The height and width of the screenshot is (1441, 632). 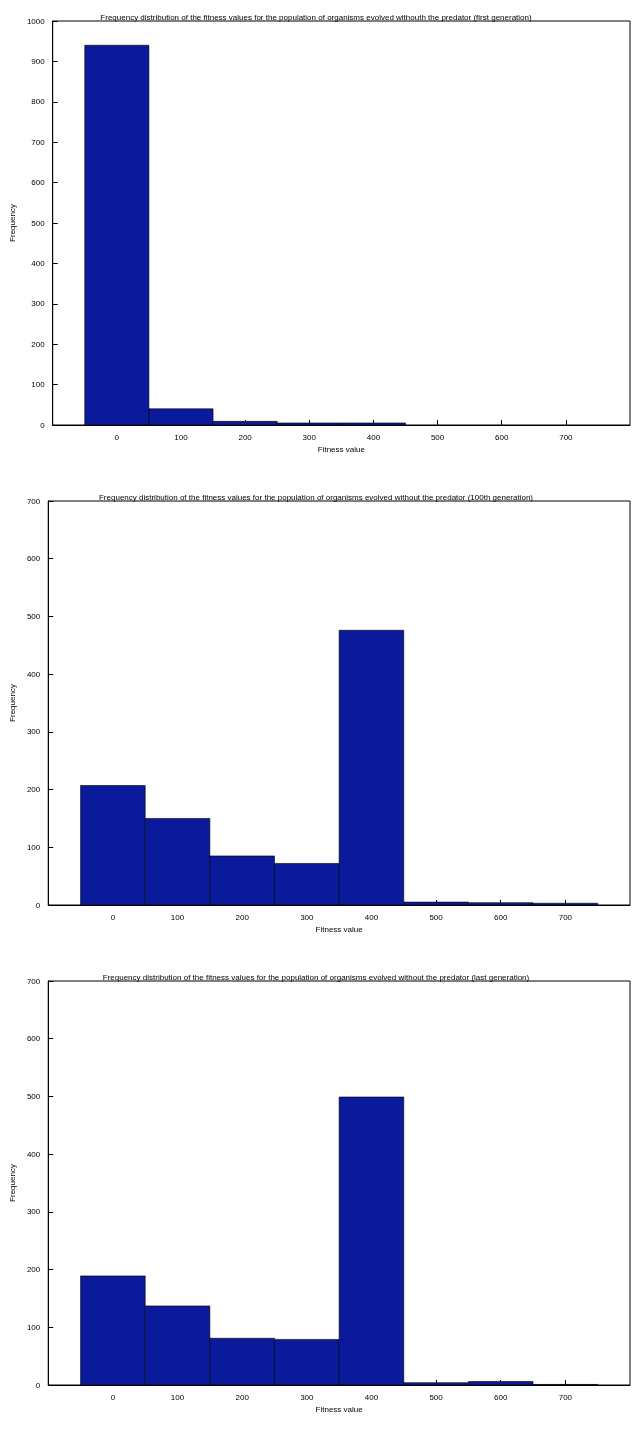 I want to click on y-tick-label: 1000, so click(x=36, y=21).